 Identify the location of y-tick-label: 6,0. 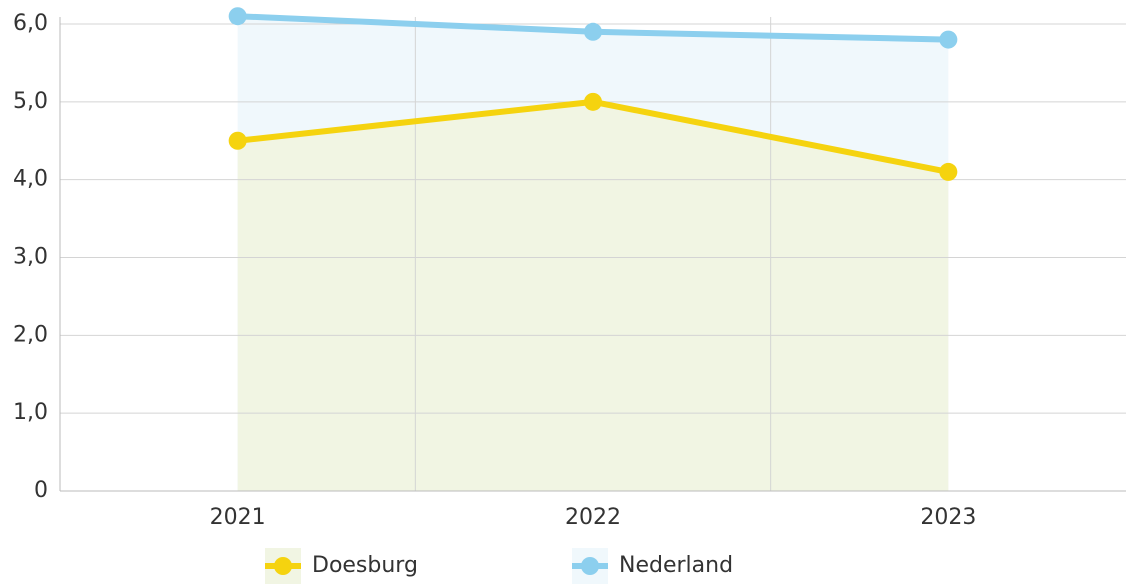
(30, 23).